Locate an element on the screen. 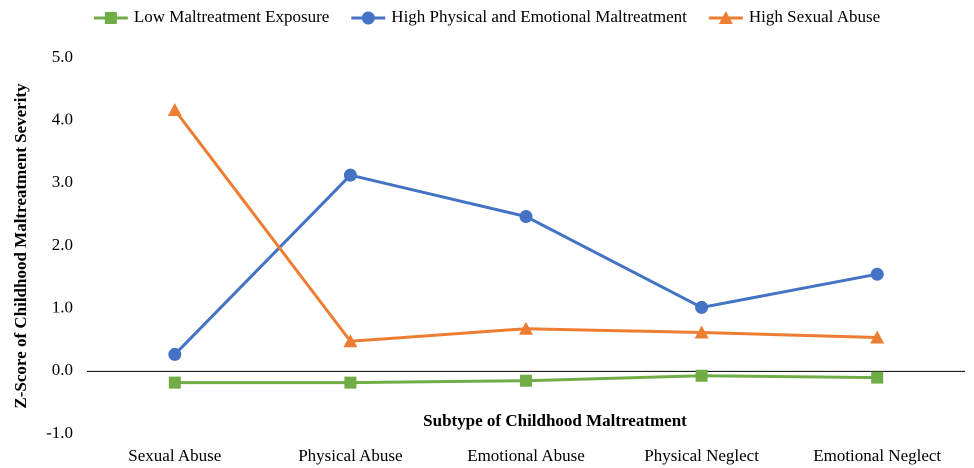 The height and width of the screenshot is (468, 974). x-tick-label: Sexual Abuse is located at coordinates (174, 455).